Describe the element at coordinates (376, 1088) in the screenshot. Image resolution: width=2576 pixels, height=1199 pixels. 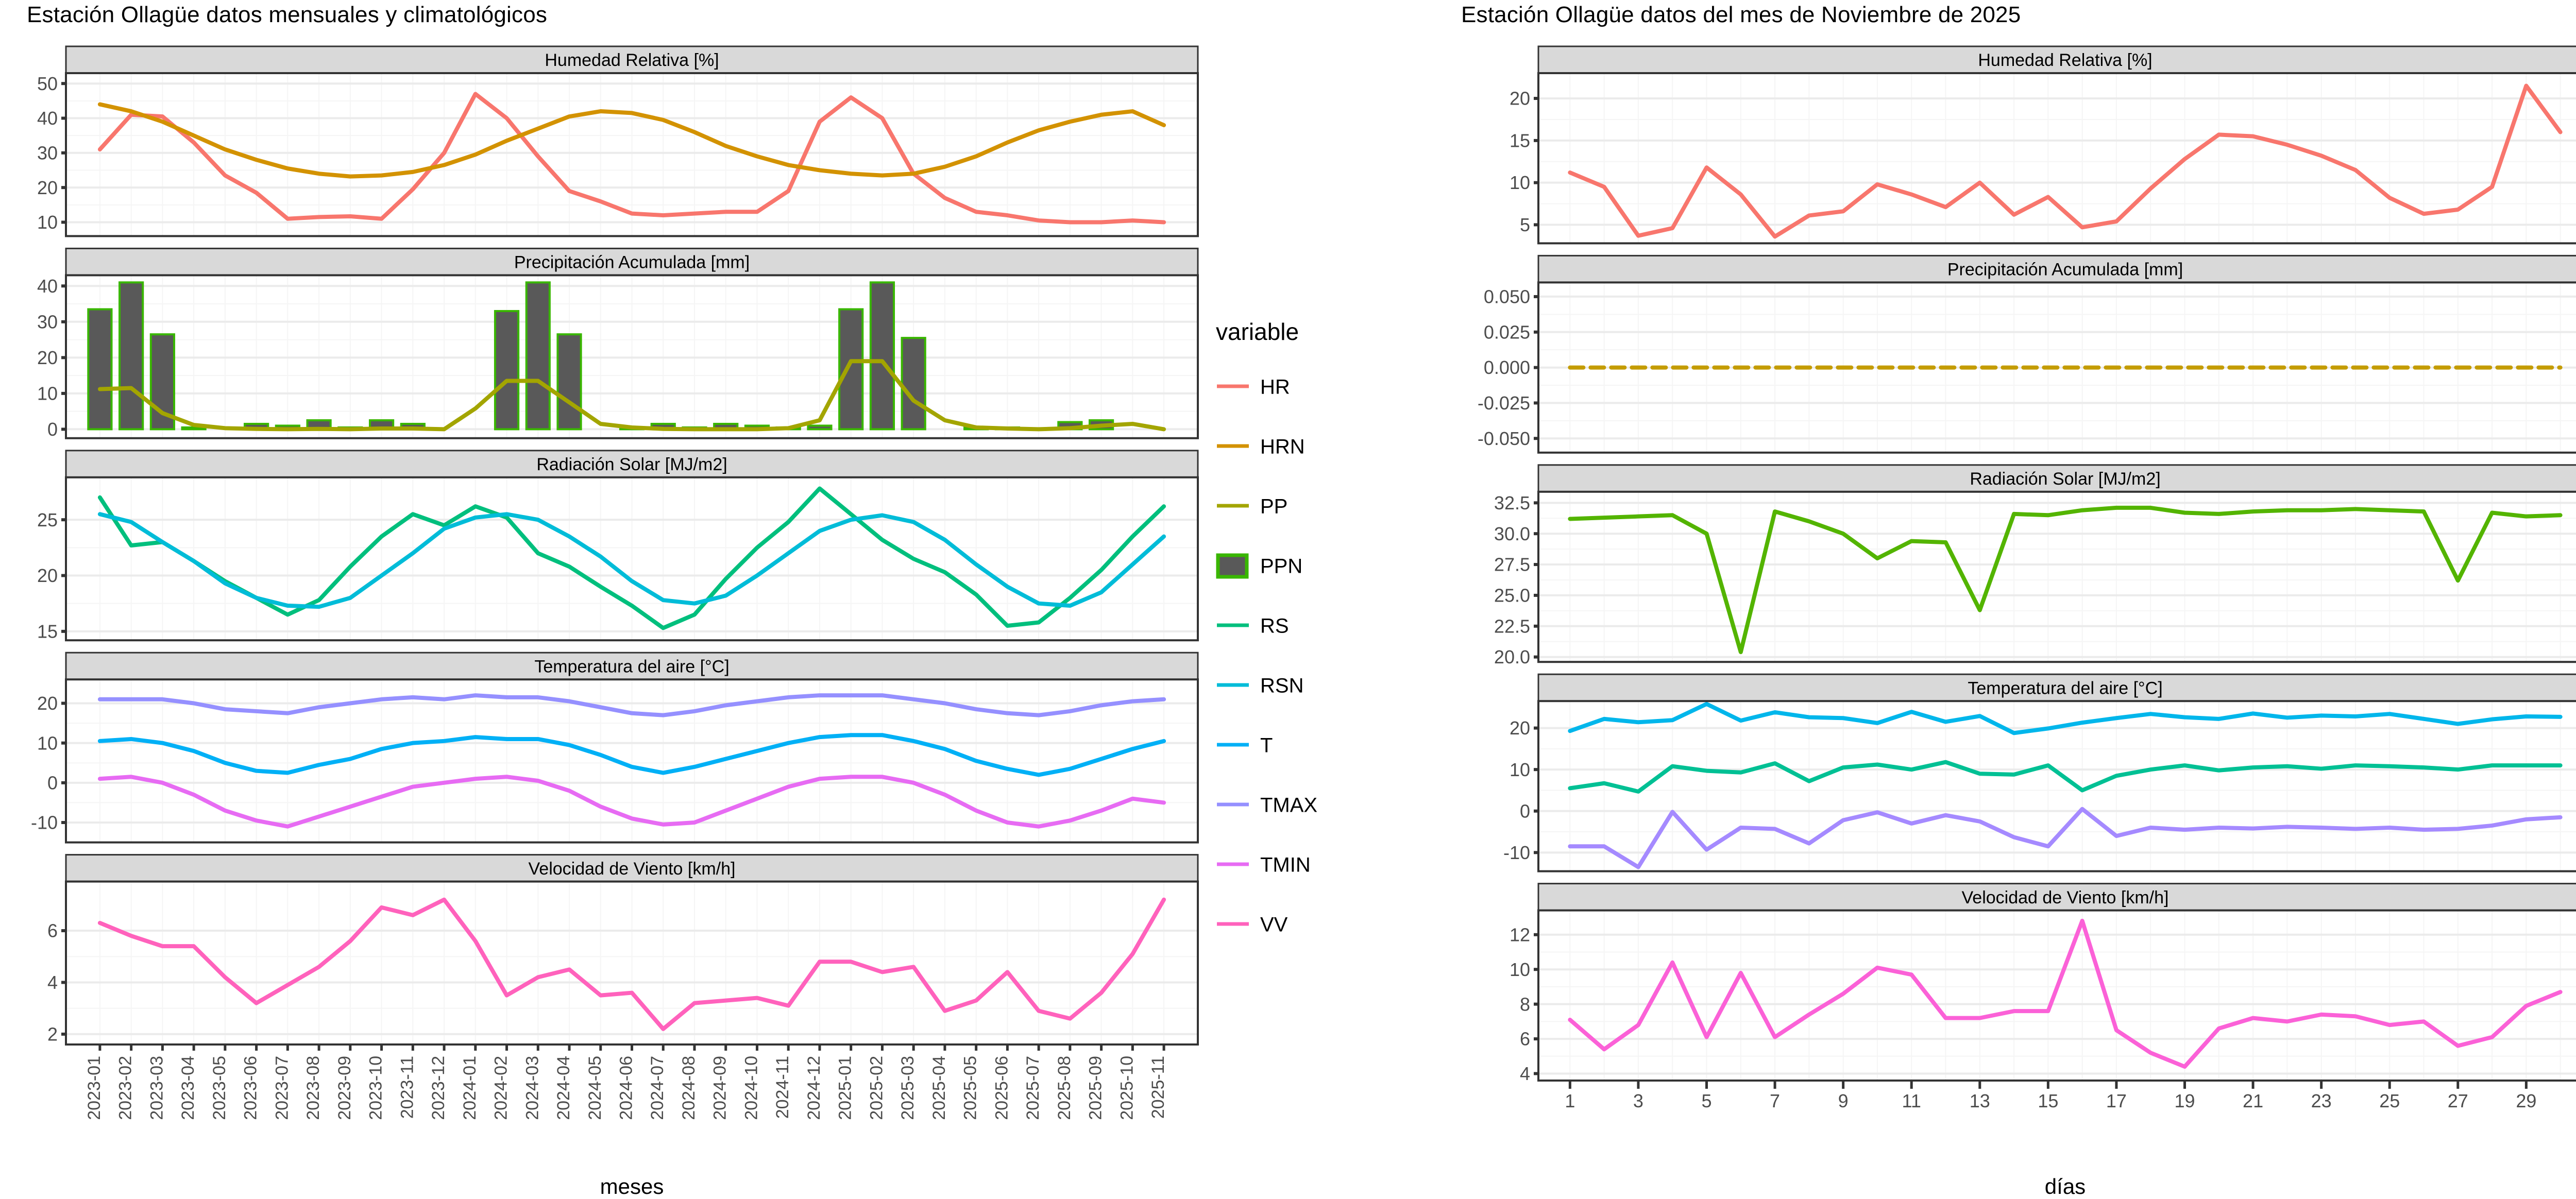
I see `x-tick-label: 2023-10` at that location.